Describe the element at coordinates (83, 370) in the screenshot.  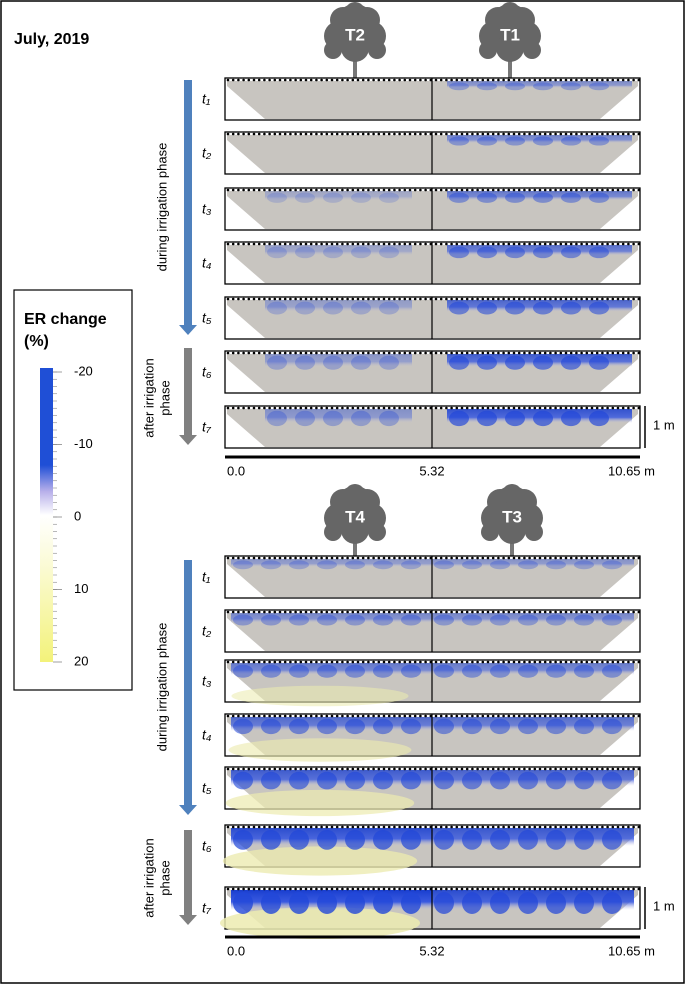
I see `legend-tick-label: -20` at that location.